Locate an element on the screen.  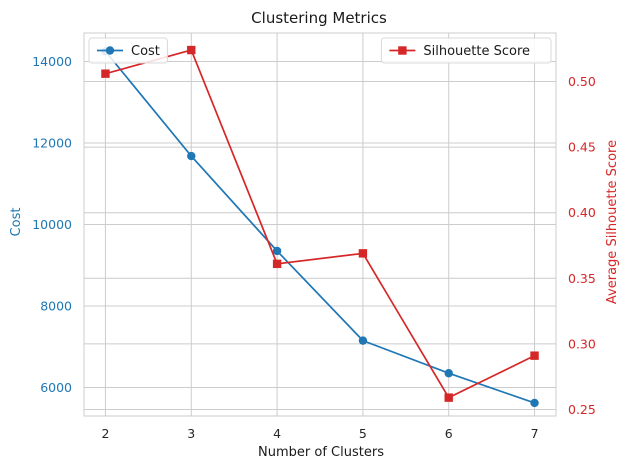
y-right-tick-label: 0.40 is located at coordinates (582, 212).